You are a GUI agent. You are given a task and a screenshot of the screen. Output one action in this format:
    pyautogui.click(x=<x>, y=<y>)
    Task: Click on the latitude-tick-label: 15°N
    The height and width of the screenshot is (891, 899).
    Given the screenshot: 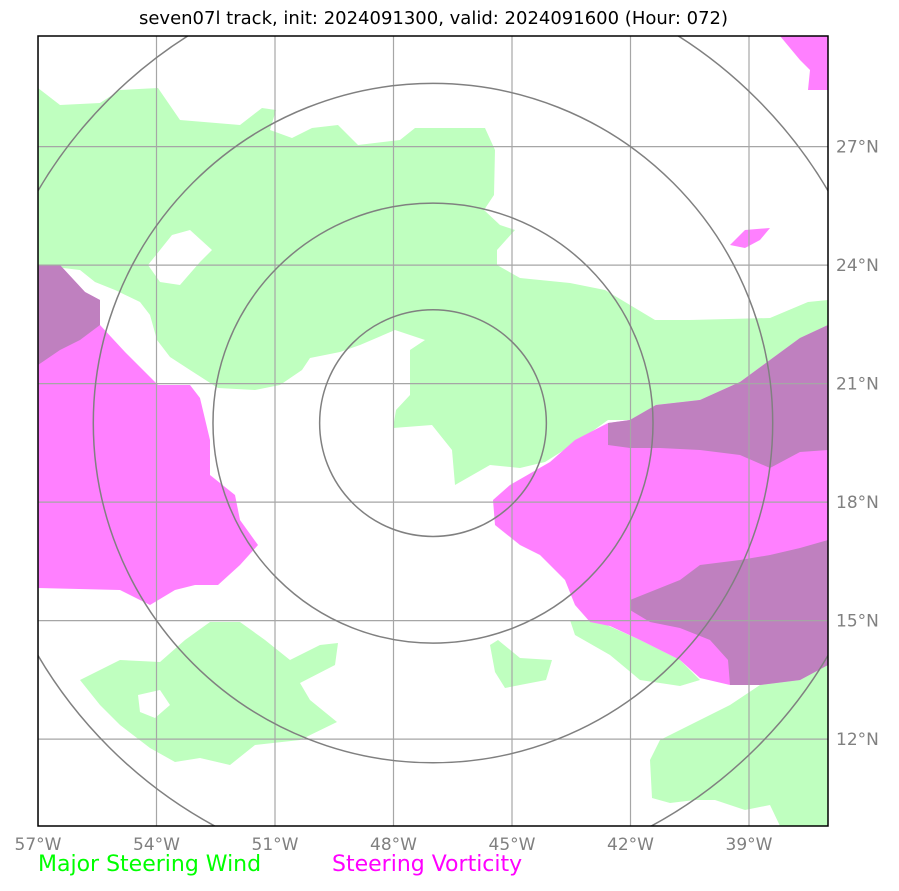 What is the action you would take?
    pyautogui.click(x=857, y=622)
    